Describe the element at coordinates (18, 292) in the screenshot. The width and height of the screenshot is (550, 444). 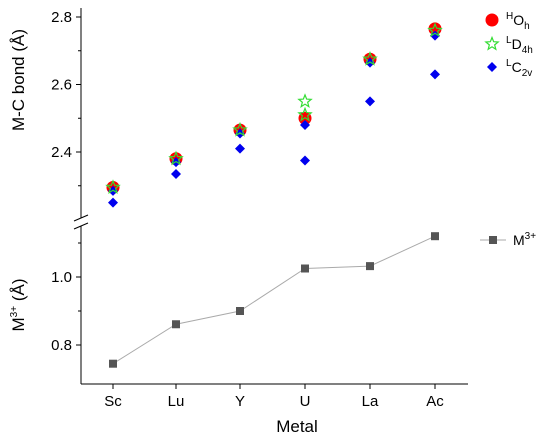
I see `y-axis-title-bottom-unit: (Å)` at that location.